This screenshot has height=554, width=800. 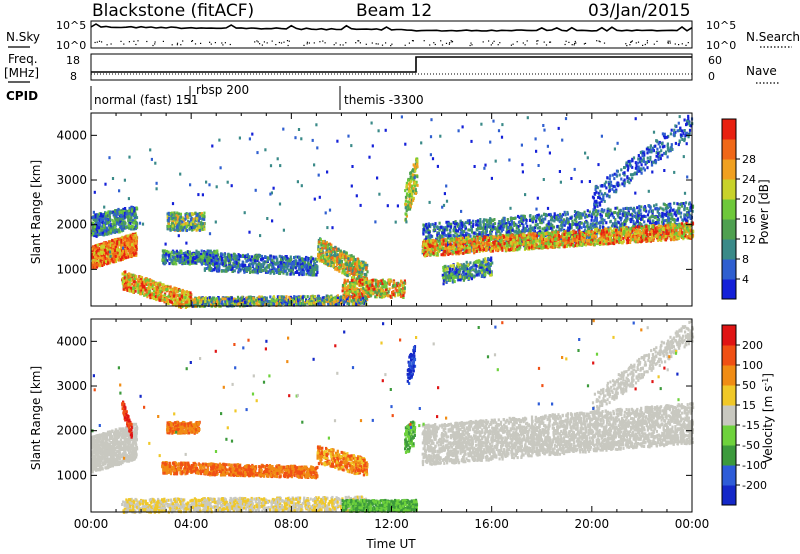 I want to click on noise-ytick-top-right: 10^5, so click(x=721, y=25).